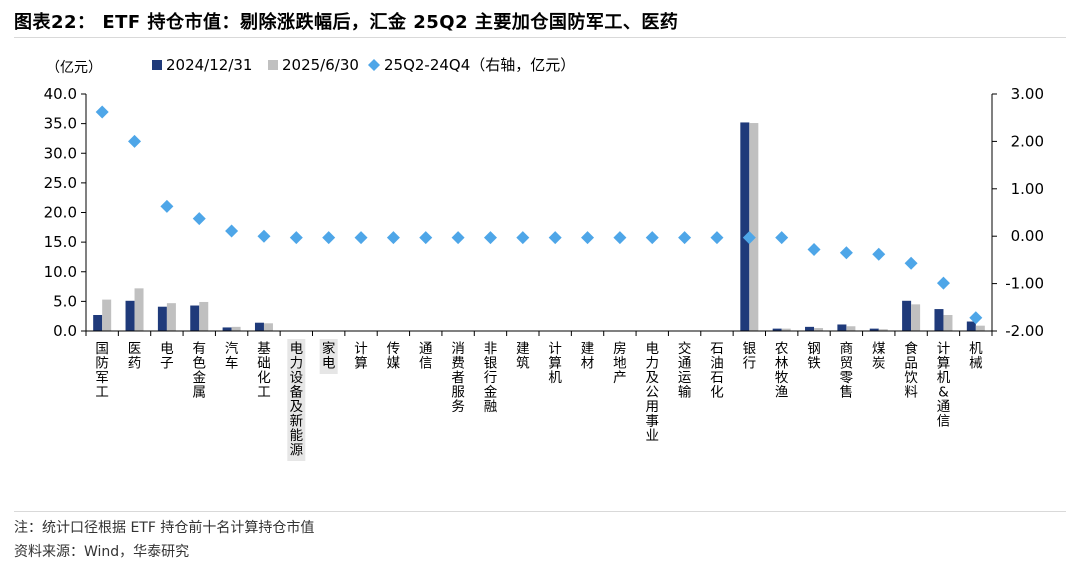 This screenshot has height=565, width=1080. I want to click on left-tick-label: 40.0, so click(60, 94).